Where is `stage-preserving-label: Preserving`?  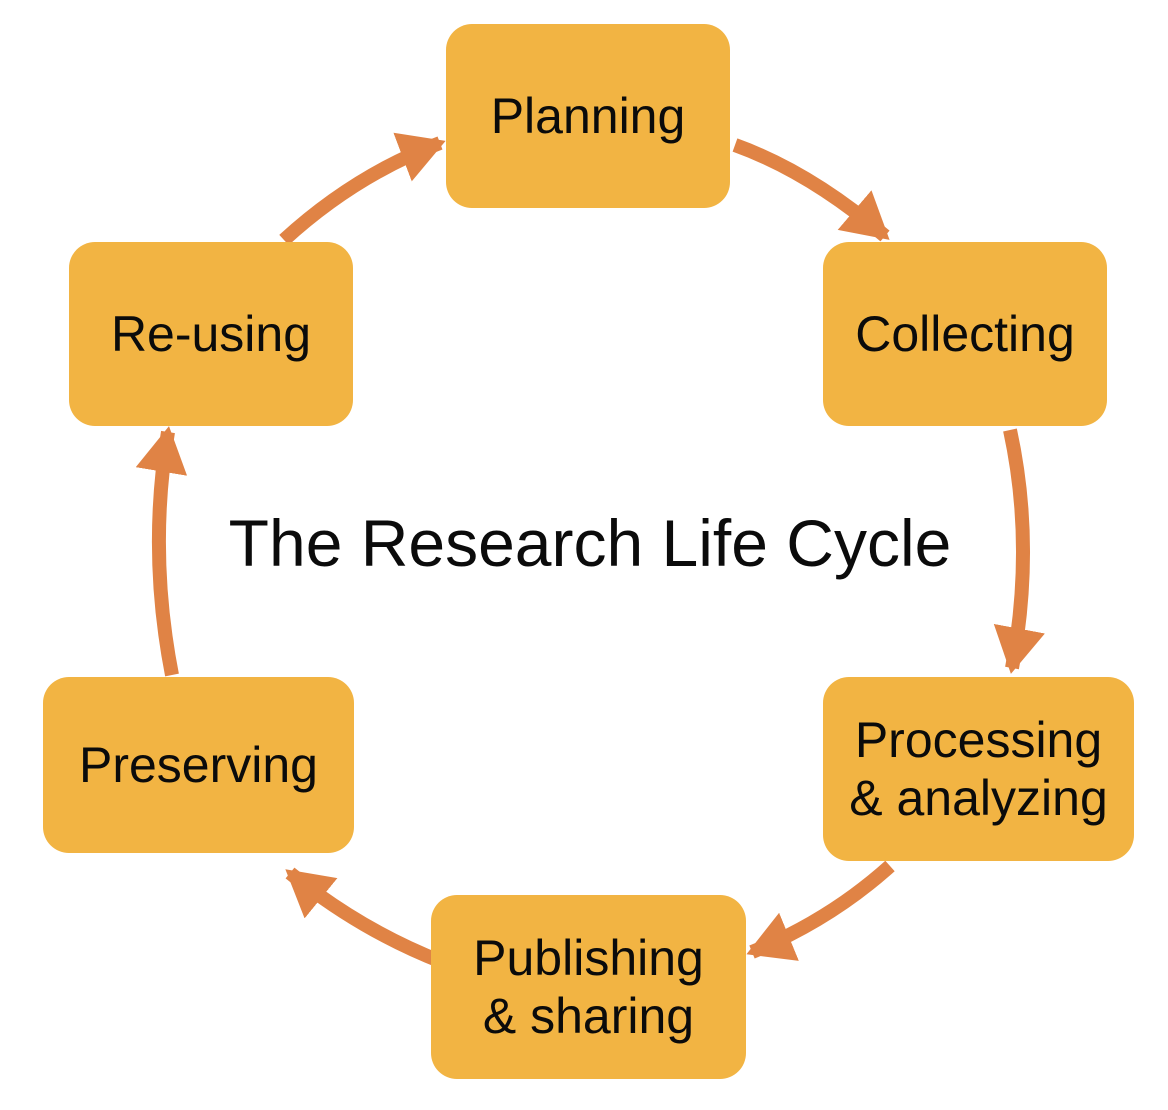 stage-preserving-label: Preserving is located at coordinates (198, 765).